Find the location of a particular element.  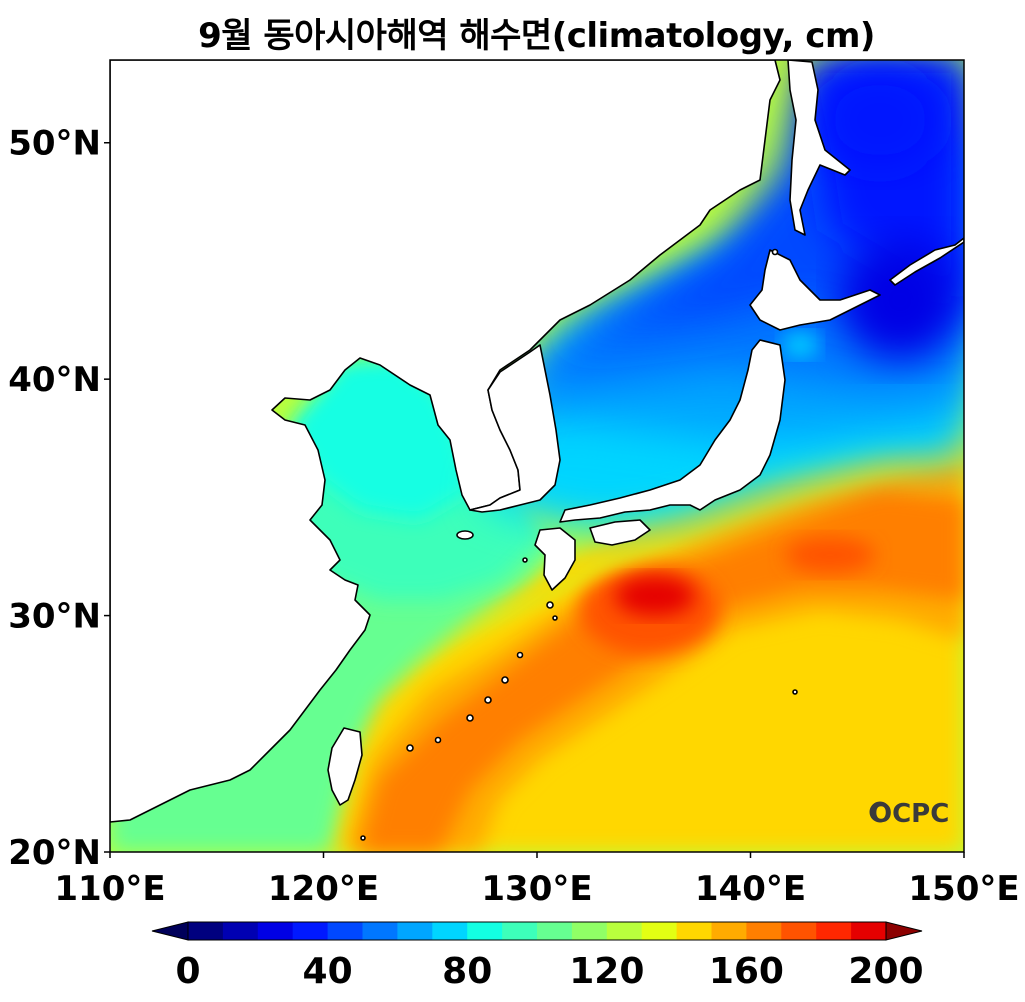

lon-tick-label: 150°E is located at coordinates (963, 889).